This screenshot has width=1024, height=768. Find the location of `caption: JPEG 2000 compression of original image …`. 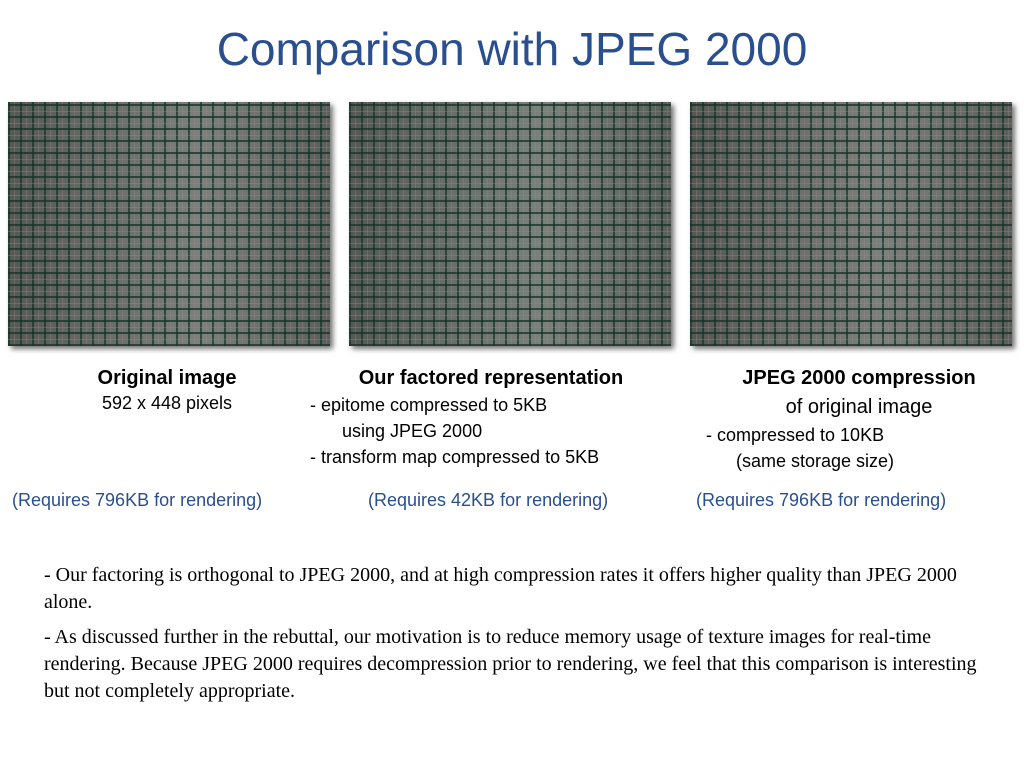

caption: JPEG 2000 compression of original image … is located at coordinates (865, 419).